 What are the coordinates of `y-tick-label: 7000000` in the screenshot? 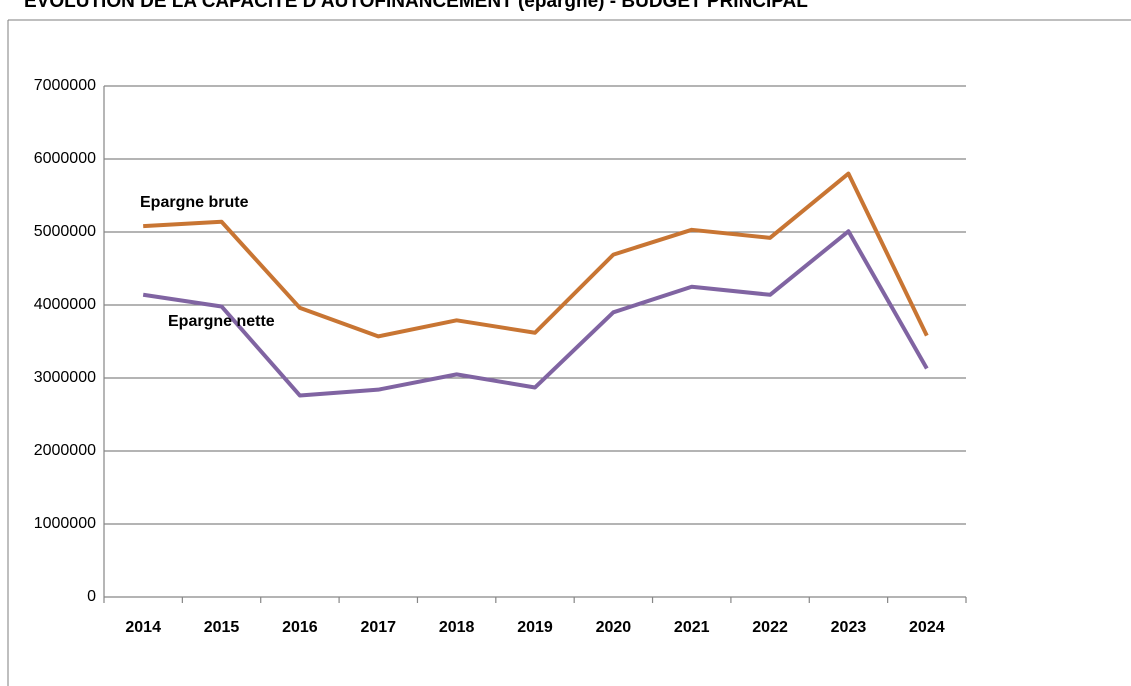 It's located at (65, 85).